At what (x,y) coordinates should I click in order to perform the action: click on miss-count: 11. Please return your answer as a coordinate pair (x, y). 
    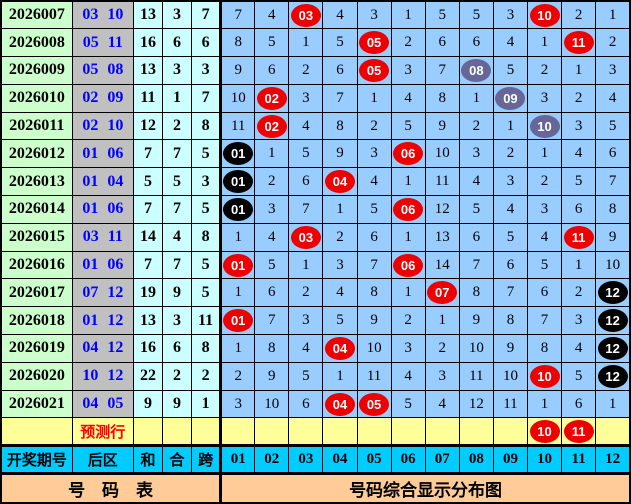
    Looking at the image, I should click on (442, 181).